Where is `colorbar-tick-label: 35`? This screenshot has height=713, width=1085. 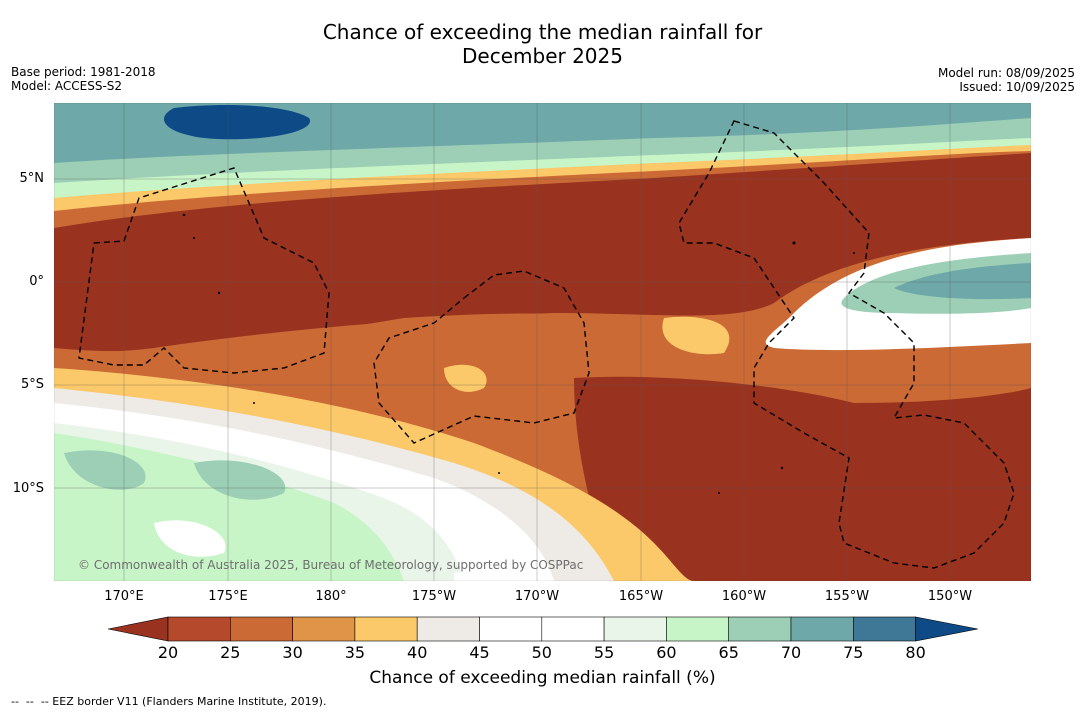
colorbar-tick-label: 35 is located at coordinates (355, 652).